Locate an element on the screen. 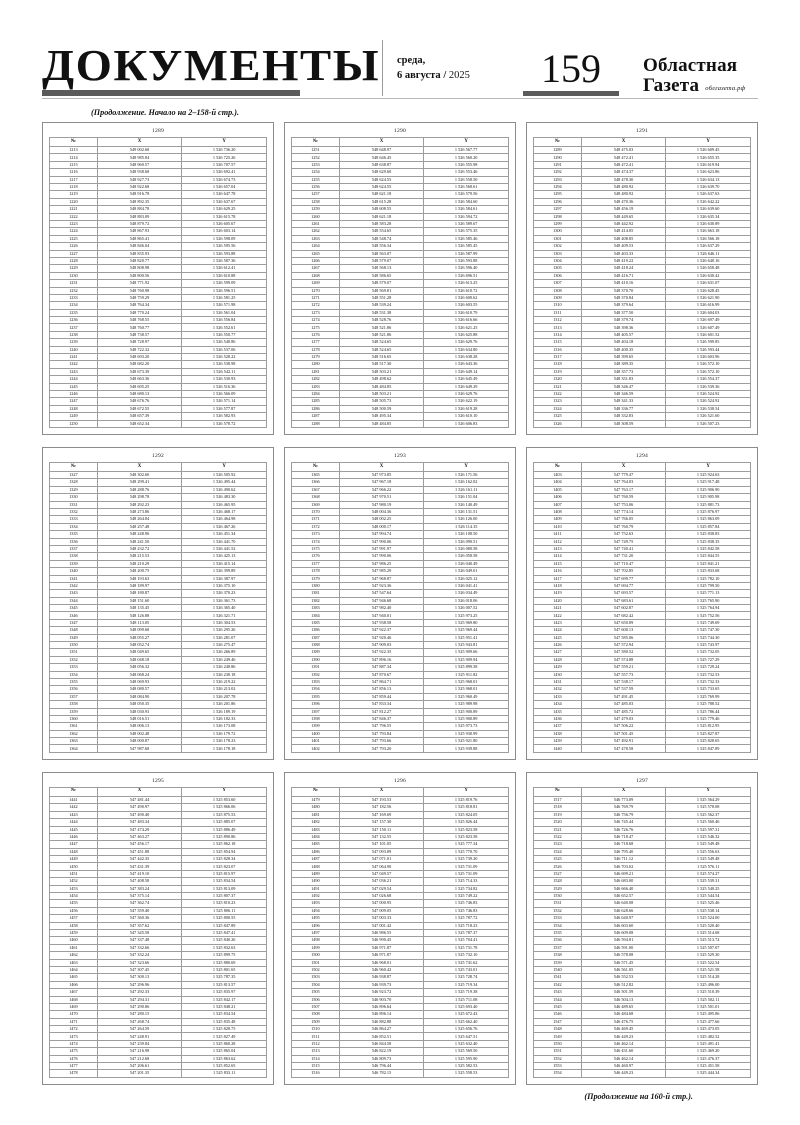 Image resolution: width=800 pixels, height=1125 pixels. cell-index: 1517 is located at coordinates (557, 800).